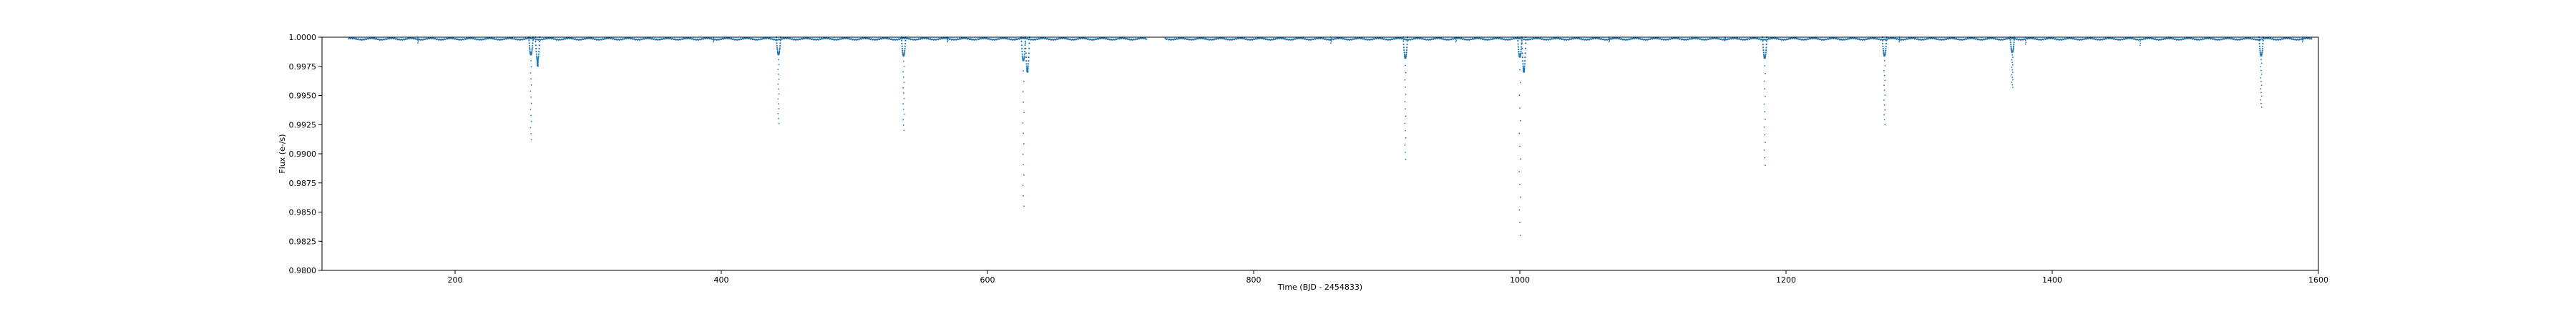 This screenshot has height=309, width=2576. I want to click on x-tick-label: 1400, so click(2052, 280).